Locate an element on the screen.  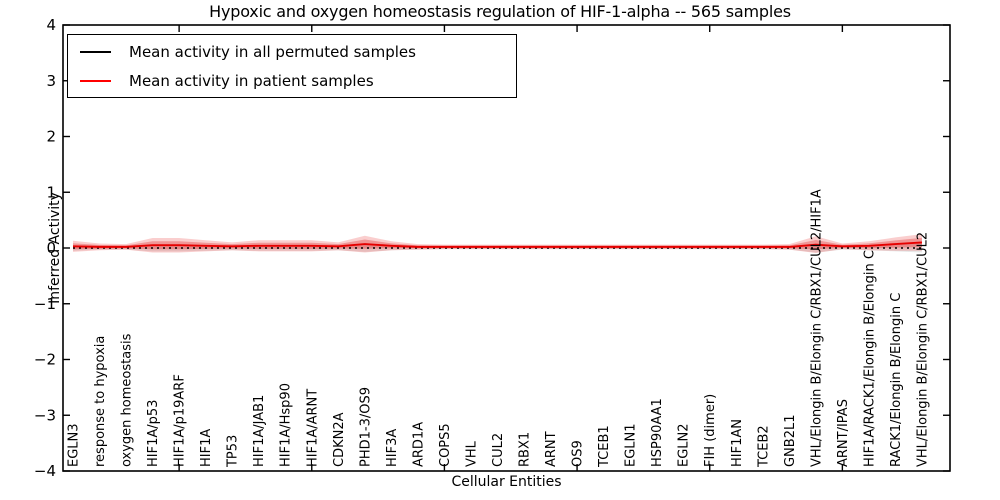
x-tick-label: GNB2L1 is located at coordinates (790, 440).